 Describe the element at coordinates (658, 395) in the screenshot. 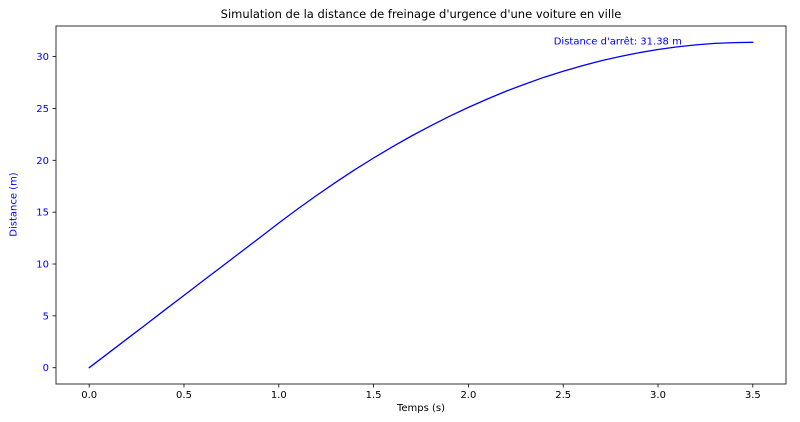

I see `x-tick-label: 3.0` at that location.